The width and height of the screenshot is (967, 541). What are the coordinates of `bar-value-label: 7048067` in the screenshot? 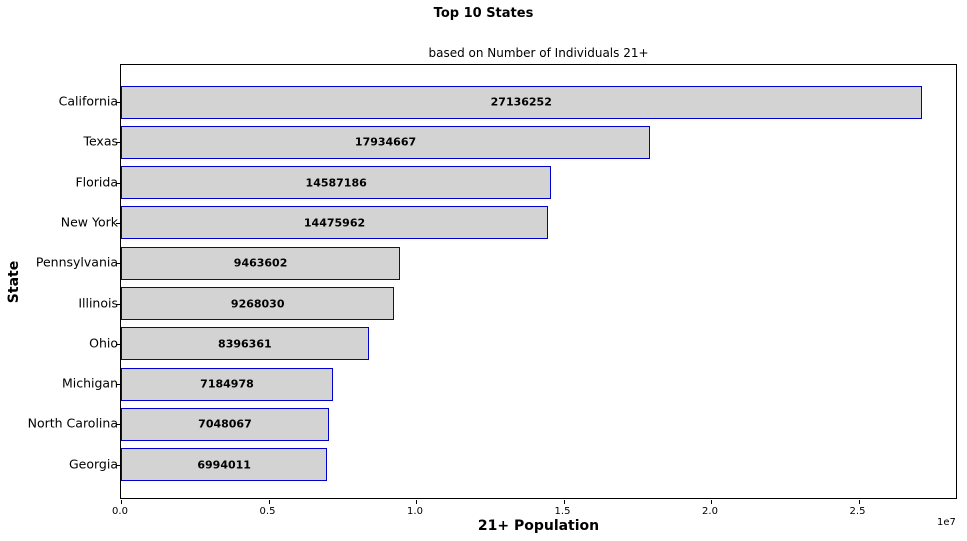 It's located at (225, 424).